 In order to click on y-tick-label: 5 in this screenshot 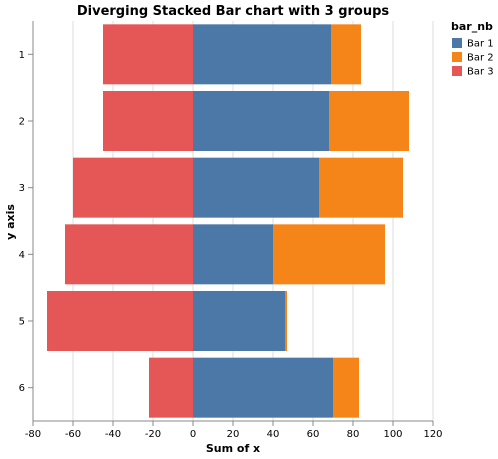, I will do `click(22, 322)`.